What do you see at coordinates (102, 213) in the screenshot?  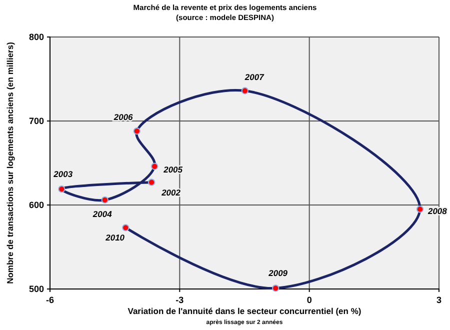 I see `annotation: 2004` at bounding box center [102, 213].